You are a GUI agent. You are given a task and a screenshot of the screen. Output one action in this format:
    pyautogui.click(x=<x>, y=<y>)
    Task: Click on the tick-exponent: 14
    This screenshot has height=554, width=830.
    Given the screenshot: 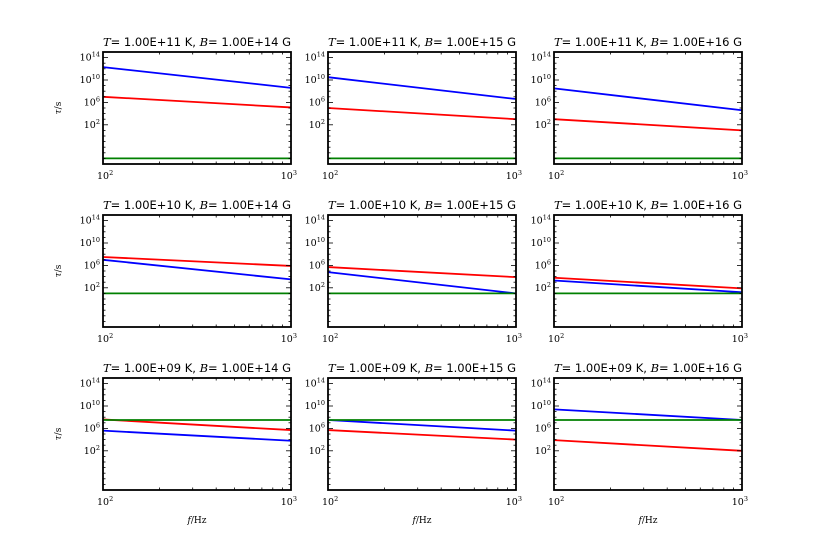 What is the action you would take?
    pyautogui.click(x=96, y=55)
    